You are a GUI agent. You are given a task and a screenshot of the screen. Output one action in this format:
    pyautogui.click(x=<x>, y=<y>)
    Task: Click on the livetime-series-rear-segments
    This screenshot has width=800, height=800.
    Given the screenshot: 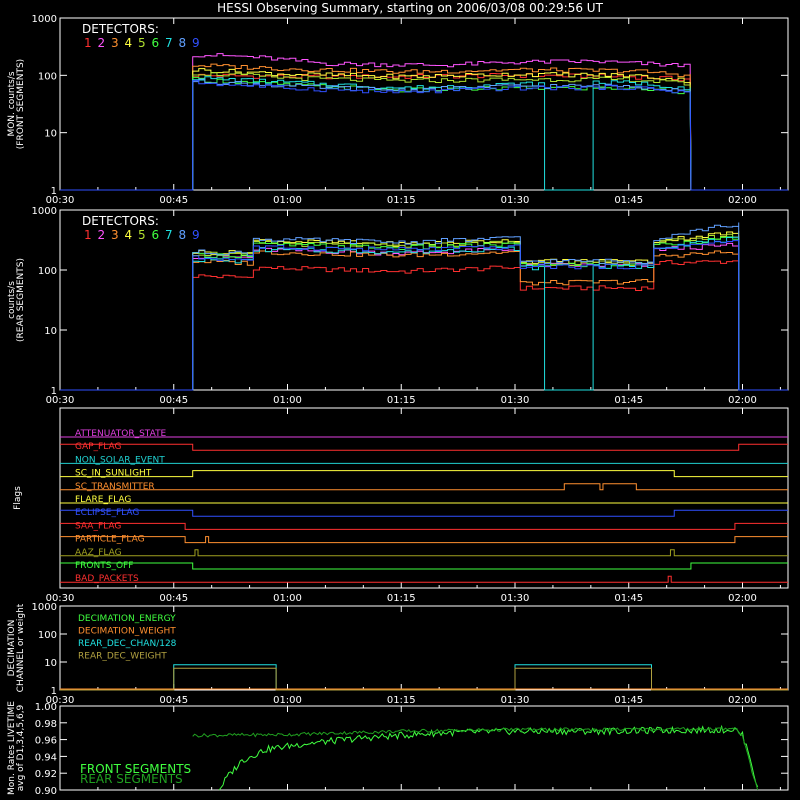 What is the action you would take?
    pyautogui.click(x=475, y=758)
    